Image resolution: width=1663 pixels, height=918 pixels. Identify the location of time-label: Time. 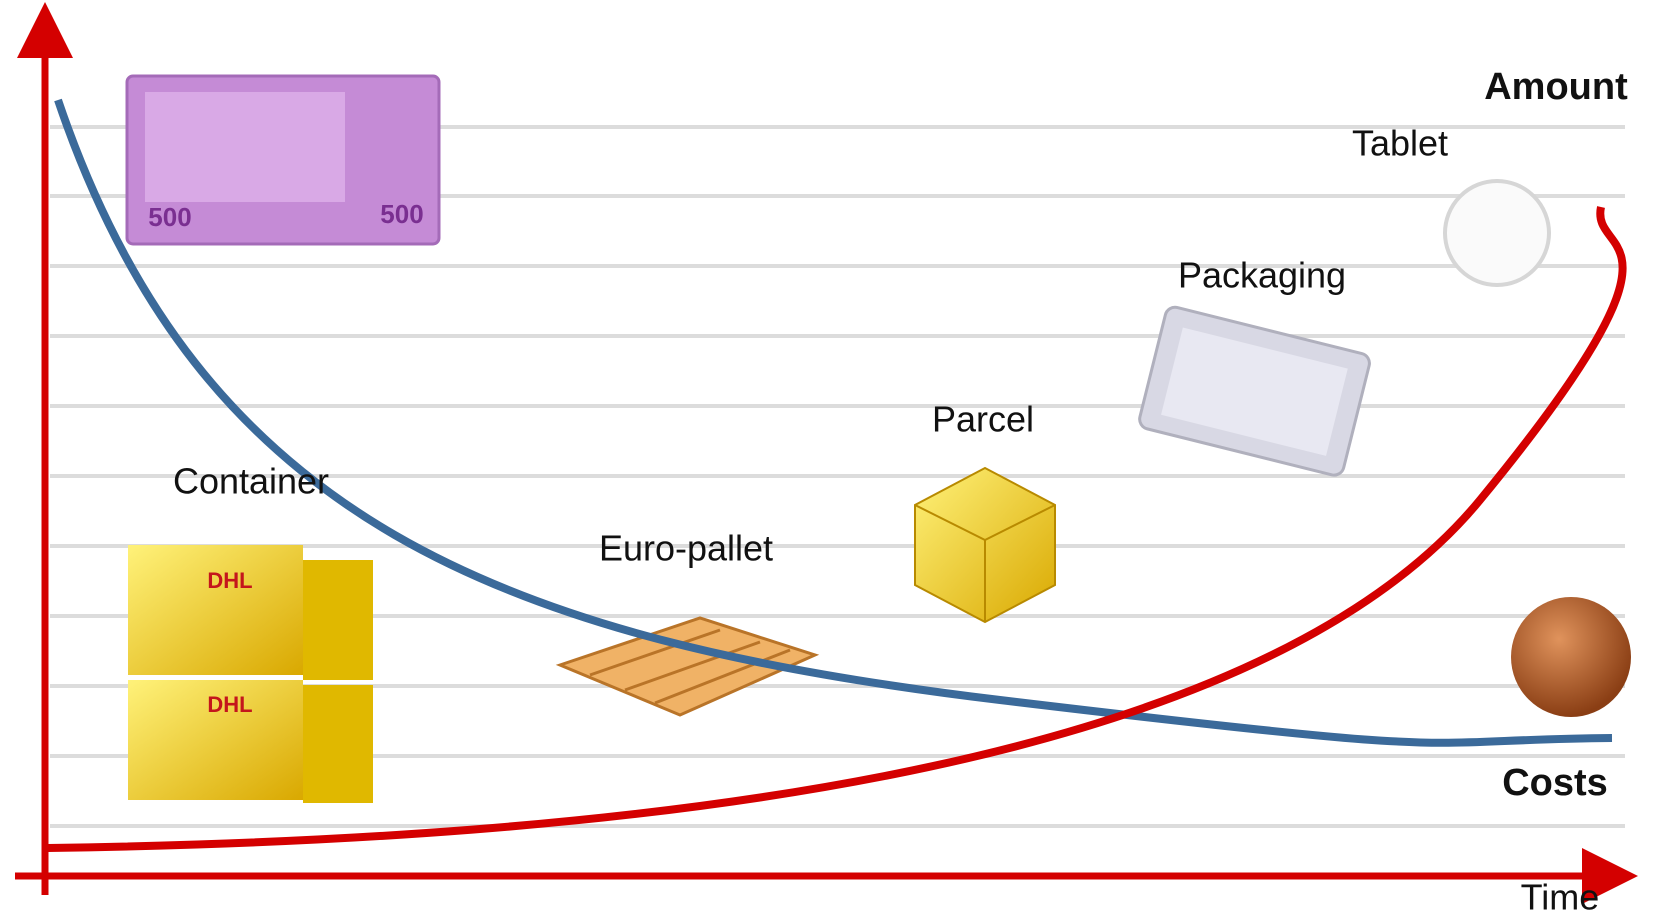
(1560, 897).